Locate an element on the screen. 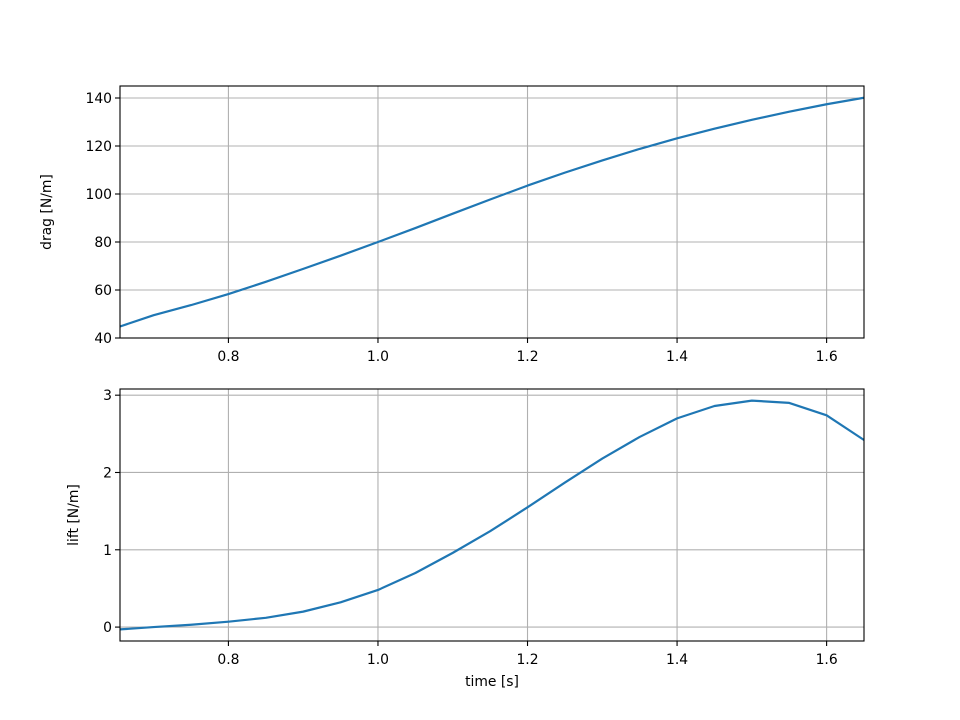 The image size is (960, 720). drag-x-tick-label: 1.6 is located at coordinates (827, 357).